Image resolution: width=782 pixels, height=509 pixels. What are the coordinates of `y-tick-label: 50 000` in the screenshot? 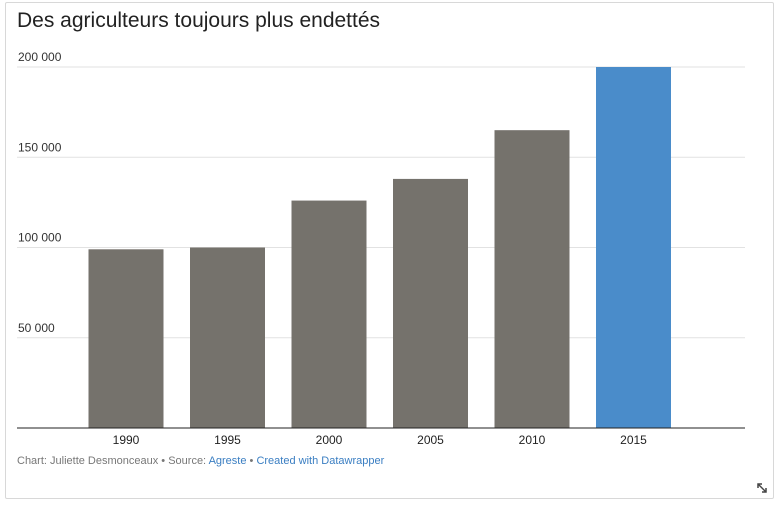 It's located at (36, 328).